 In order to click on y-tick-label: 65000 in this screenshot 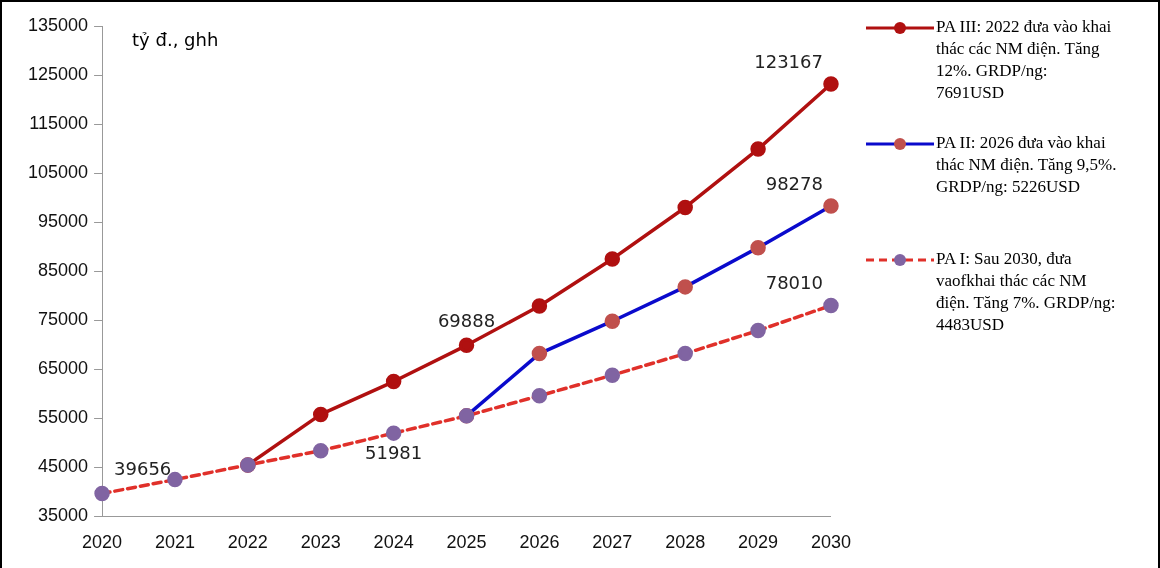, I will do `click(63, 368)`.